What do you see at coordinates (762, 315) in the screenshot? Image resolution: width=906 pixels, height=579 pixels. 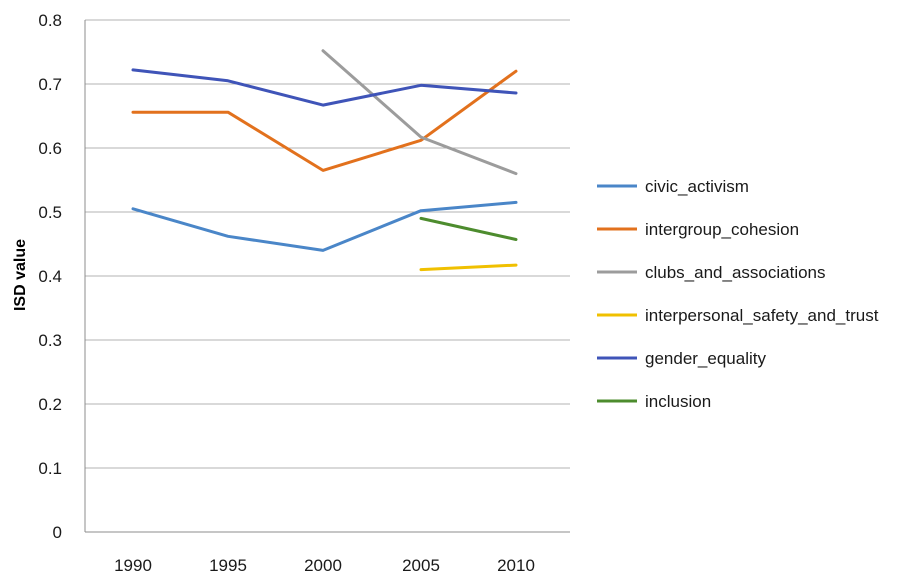 I see `legend-label: interpersonal_safety_and_trust` at bounding box center [762, 315].